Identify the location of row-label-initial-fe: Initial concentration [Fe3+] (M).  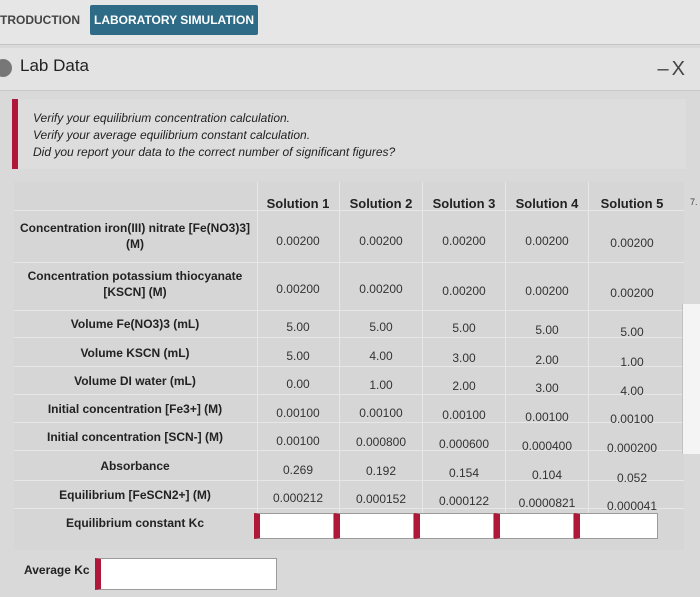
(135, 409).